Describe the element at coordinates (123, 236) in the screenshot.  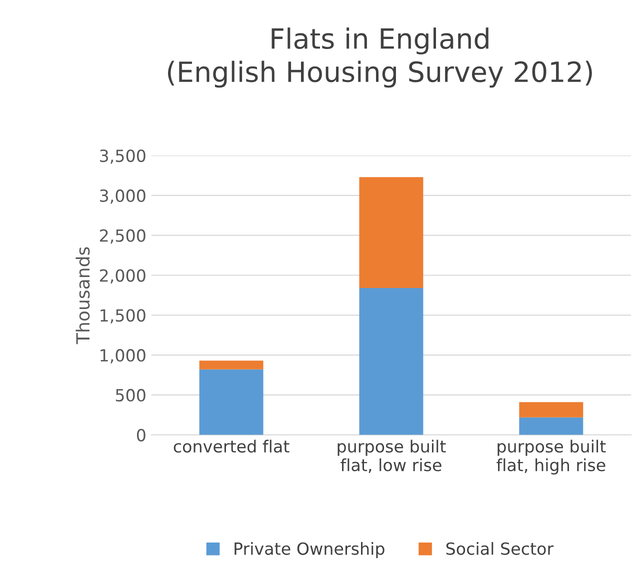
I see `y-tick-label: 2,500` at that location.